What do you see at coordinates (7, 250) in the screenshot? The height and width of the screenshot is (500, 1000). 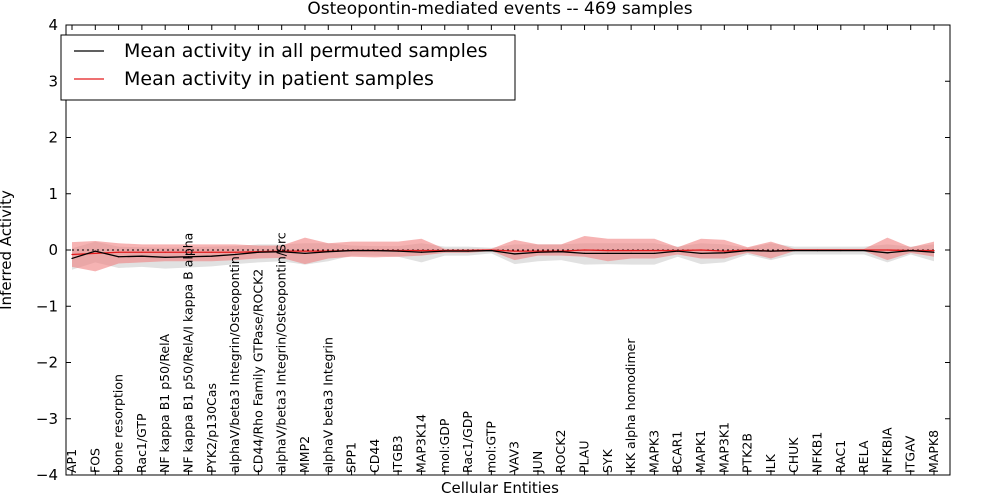 I see `y-axis-label: Inferred Activity` at bounding box center [7, 250].